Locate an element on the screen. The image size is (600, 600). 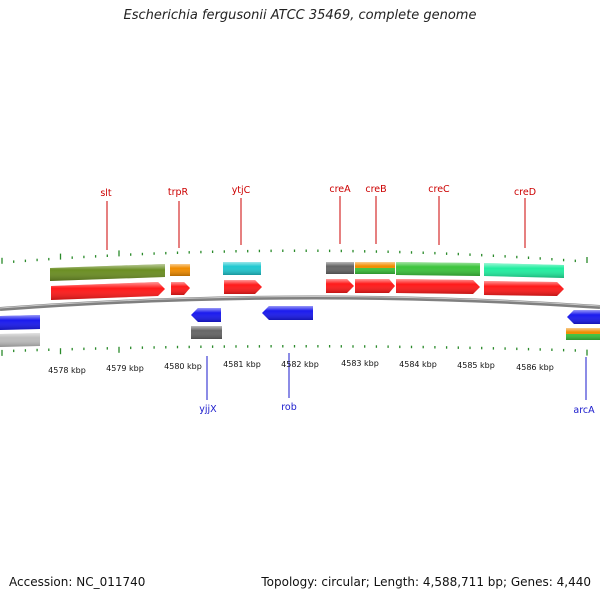
scale-label-4580: 4580 kbp is located at coordinates (183, 366).